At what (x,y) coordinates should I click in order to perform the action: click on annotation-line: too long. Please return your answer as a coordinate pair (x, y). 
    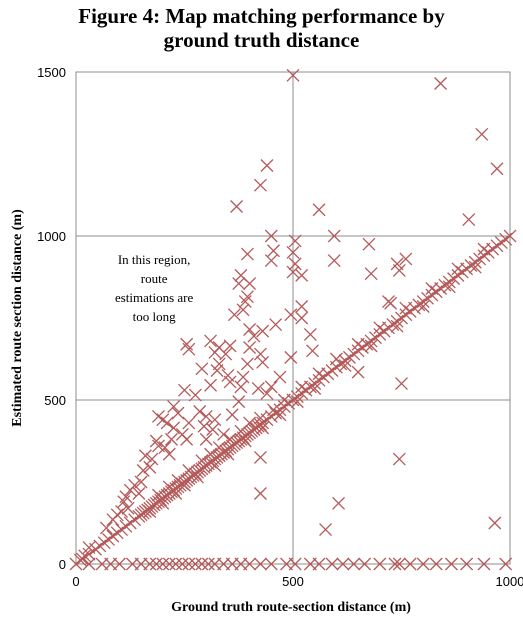
    Looking at the image, I should click on (154, 316).